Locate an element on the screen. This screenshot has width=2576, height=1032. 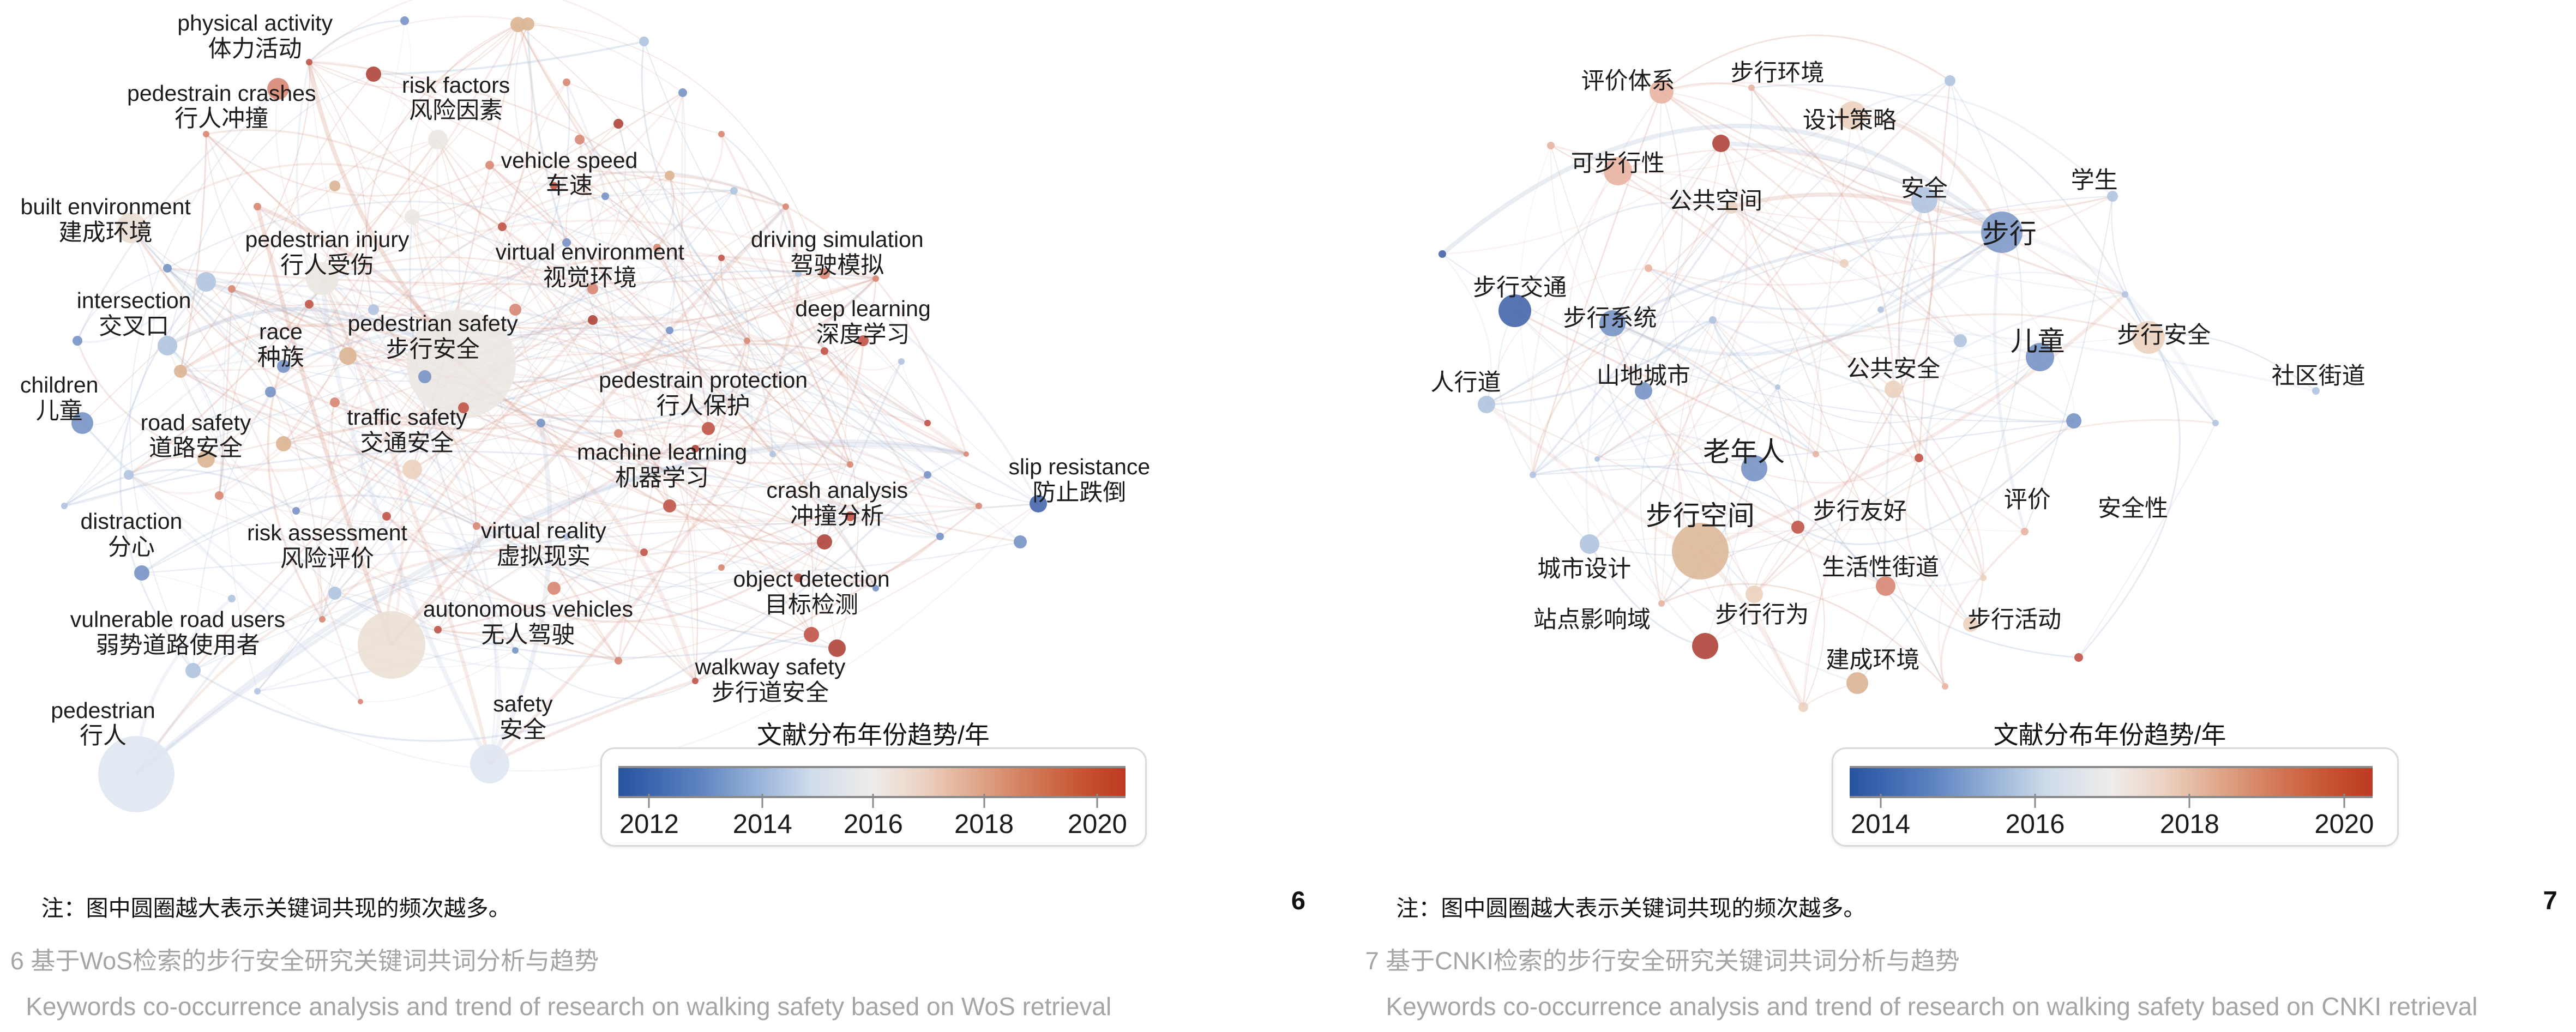
keyword-label: 社区街道 is located at coordinates (2319, 376).